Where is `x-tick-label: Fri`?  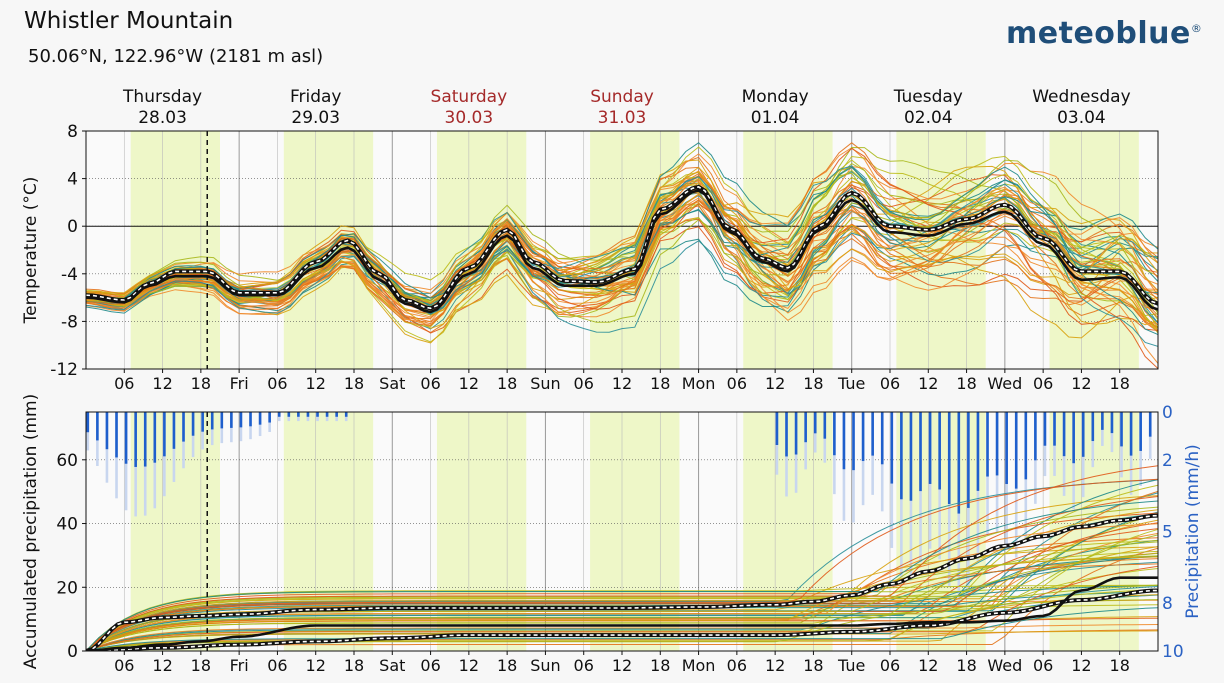
x-tick-label: Fri is located at coordinates (239, 665).